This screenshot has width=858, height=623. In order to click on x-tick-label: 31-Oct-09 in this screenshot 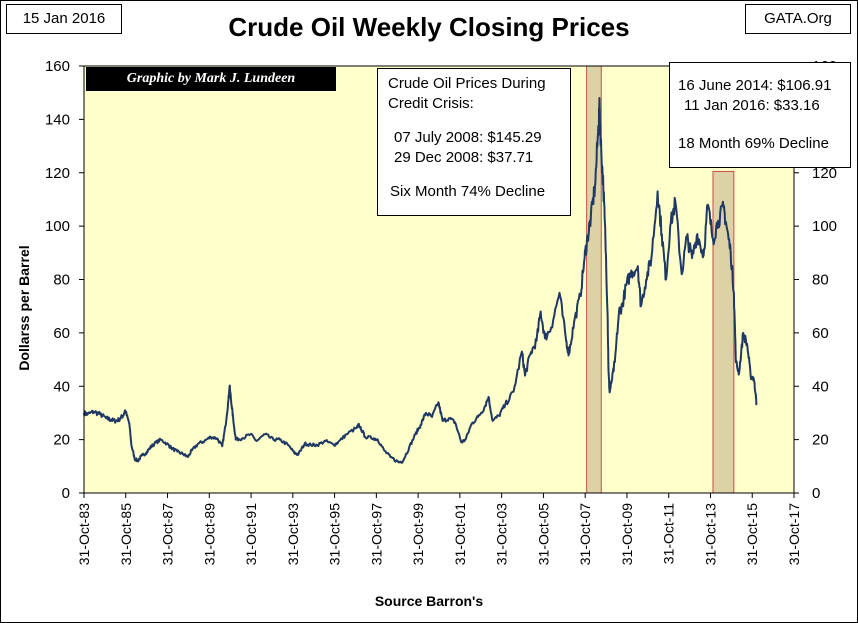, I will do `click(627, 534)`.